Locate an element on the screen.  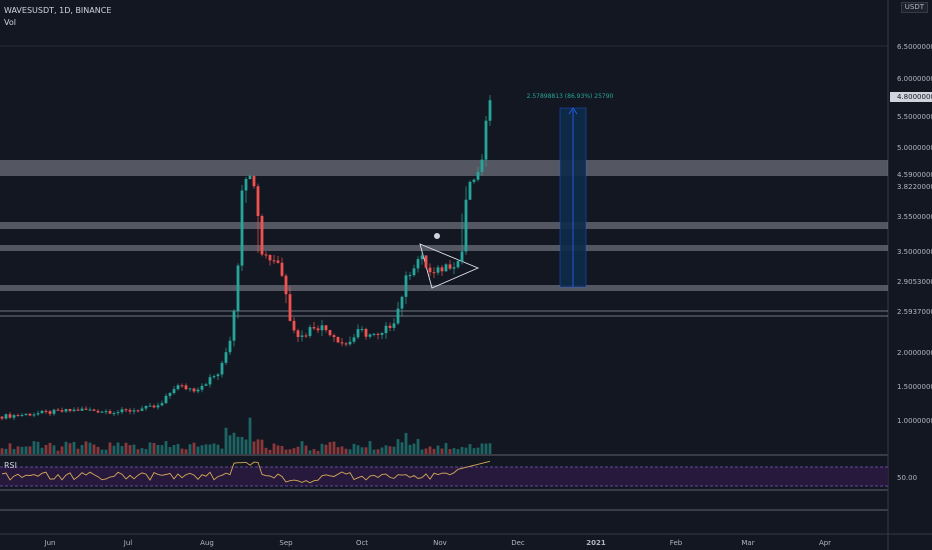
price-label: 5.50000000 is located at coordinates (914, 117).